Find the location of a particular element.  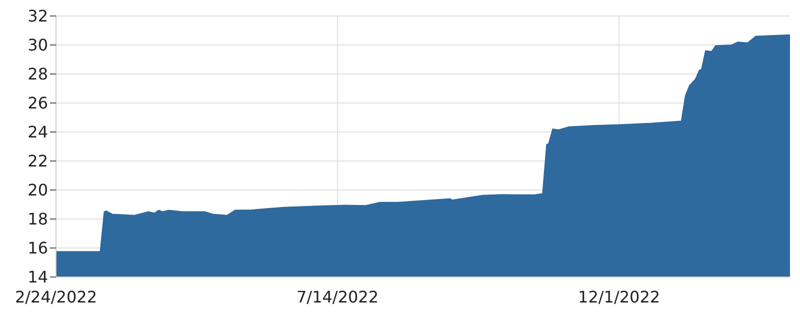

y-tick-label: 18 is located at coordinates (38, 219).